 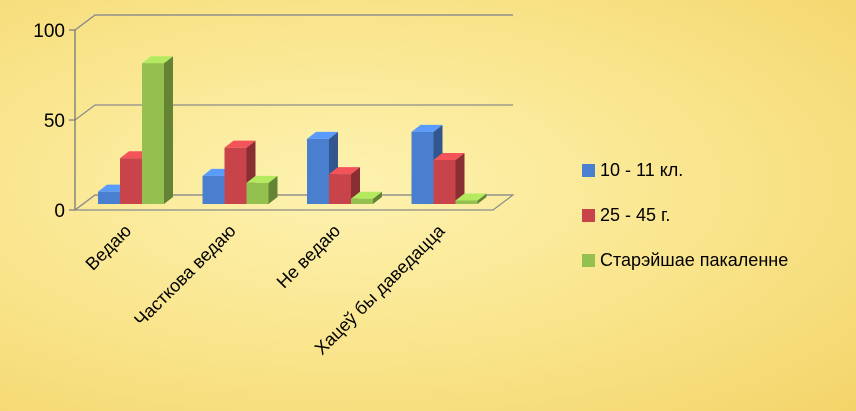 I want to click on legend-label: 10 - 11 кл., so click(x=641, y=170).